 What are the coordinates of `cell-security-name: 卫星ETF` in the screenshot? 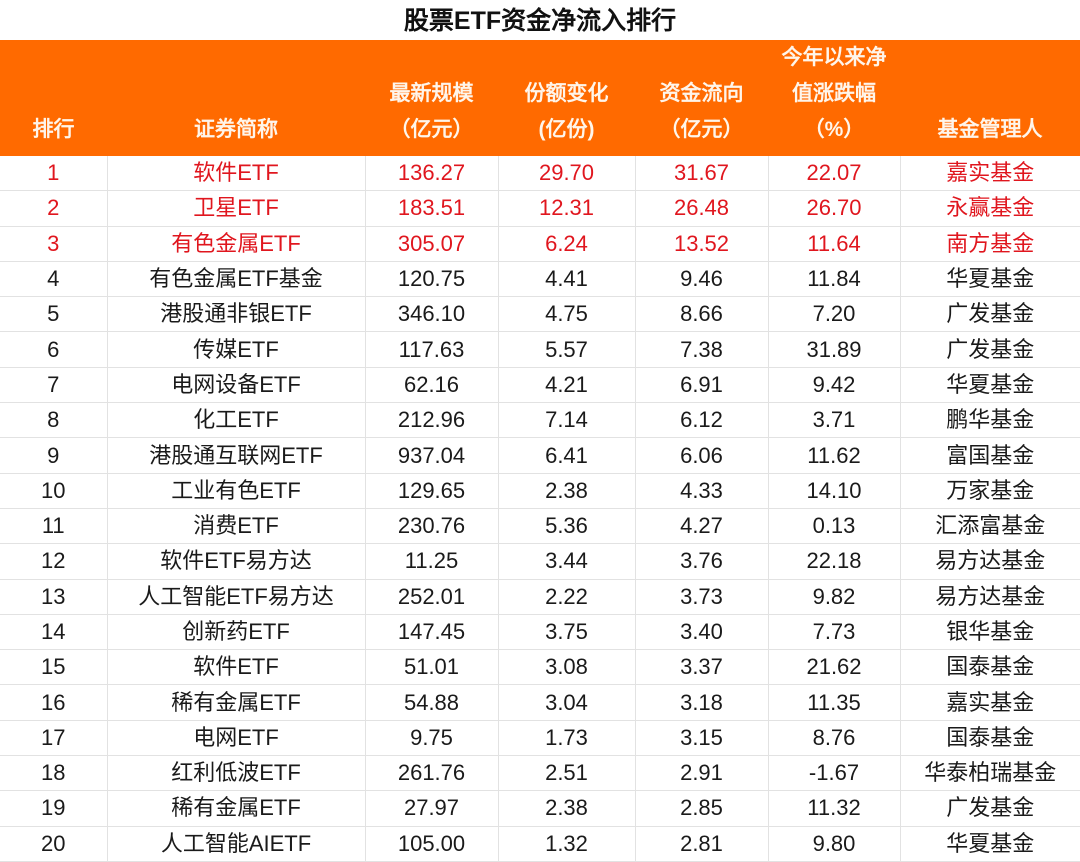 It's located at (236, 208).